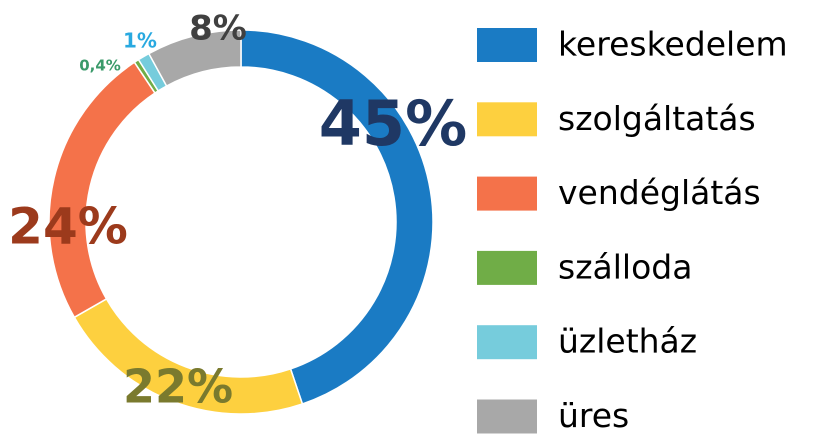 The width and height of the screenshot is (817, 443). What do you see at coordinates (100, 66) in the screenshot?
I see `data-label: 0,4%` at bounding box center [100, 66].